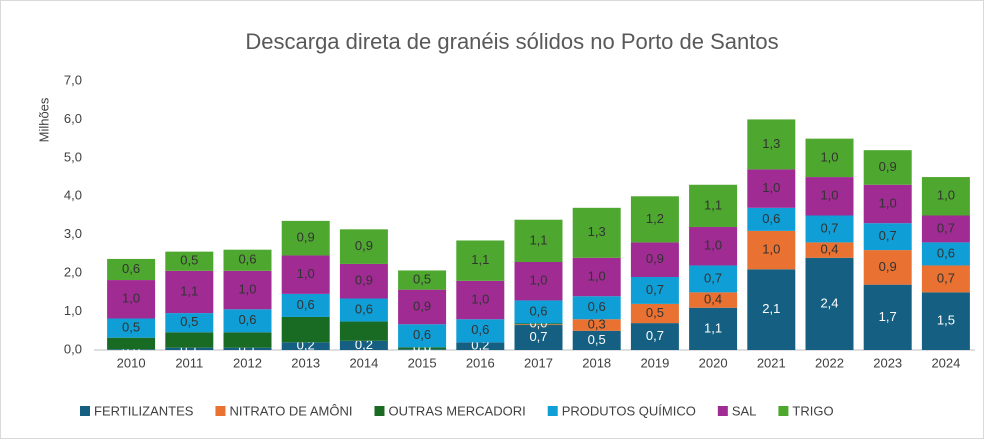 The image size is (984, 439). I want to click on x-tick-label: 2023, so click(887, 362).